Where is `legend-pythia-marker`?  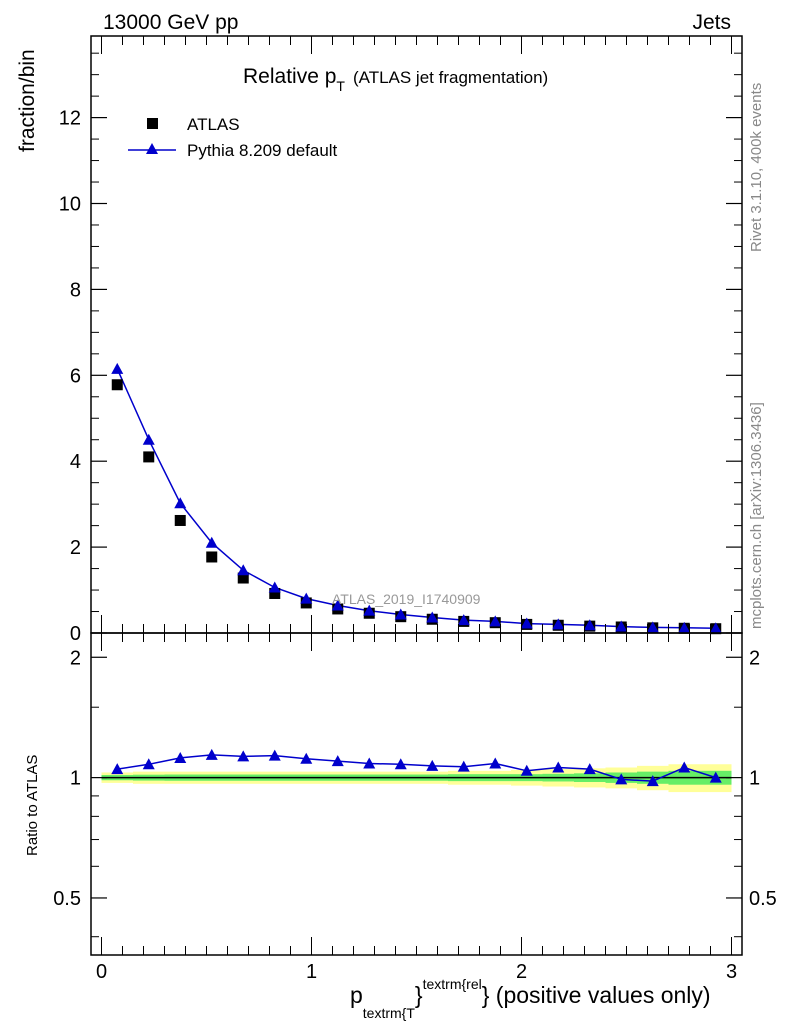 legend-pythia-marker is located at coordinates (152, 148).